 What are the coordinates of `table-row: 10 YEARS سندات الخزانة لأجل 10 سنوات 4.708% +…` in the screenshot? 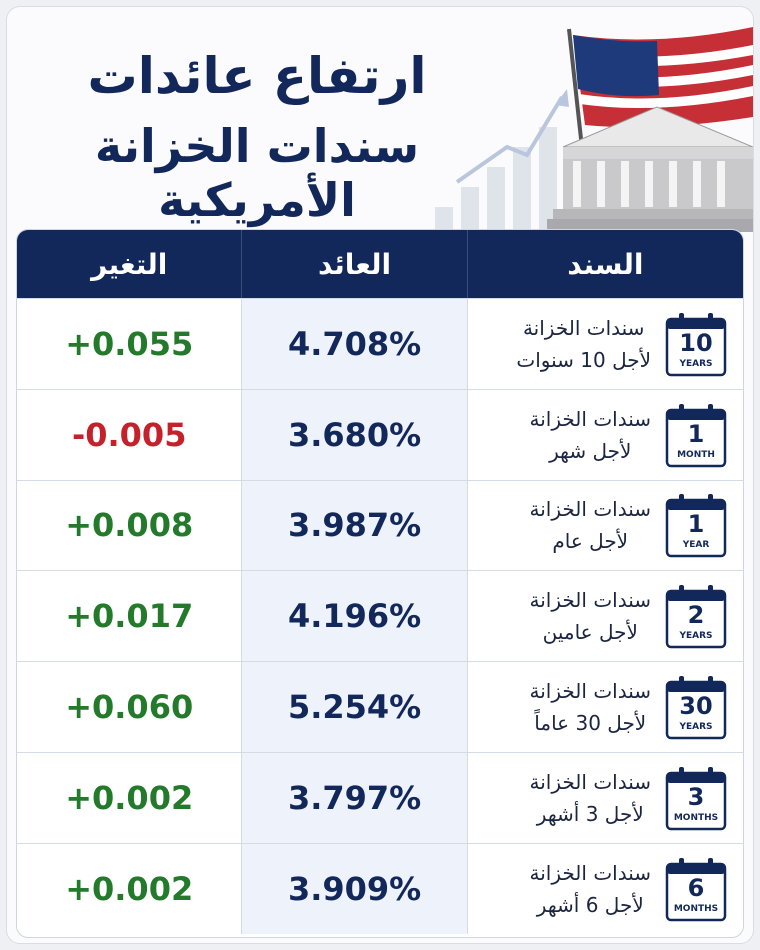 It's located at (380, 343).